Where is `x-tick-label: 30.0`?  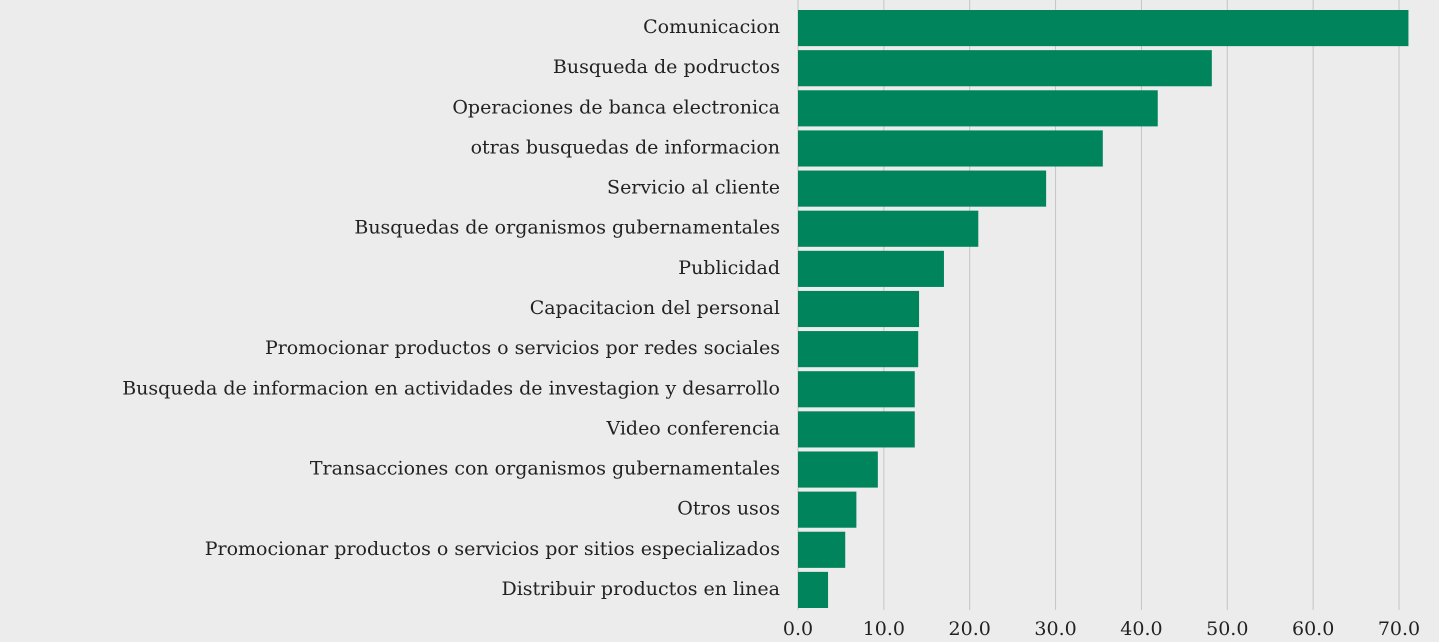
x-tick-label: 30.0 is located at coordinates (1055, 629).